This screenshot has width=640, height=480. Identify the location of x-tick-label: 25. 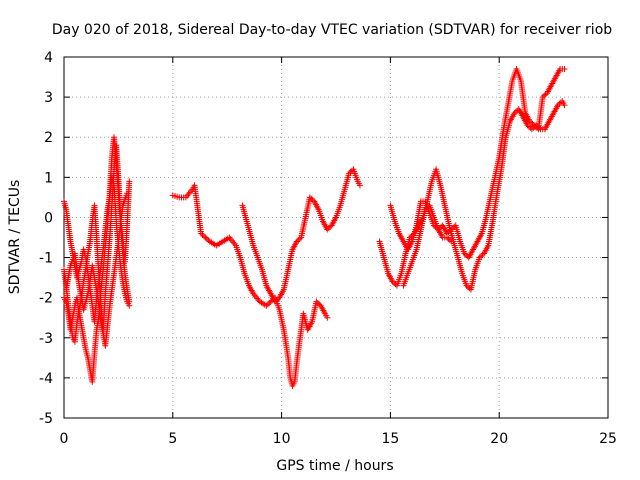
(608, 439).